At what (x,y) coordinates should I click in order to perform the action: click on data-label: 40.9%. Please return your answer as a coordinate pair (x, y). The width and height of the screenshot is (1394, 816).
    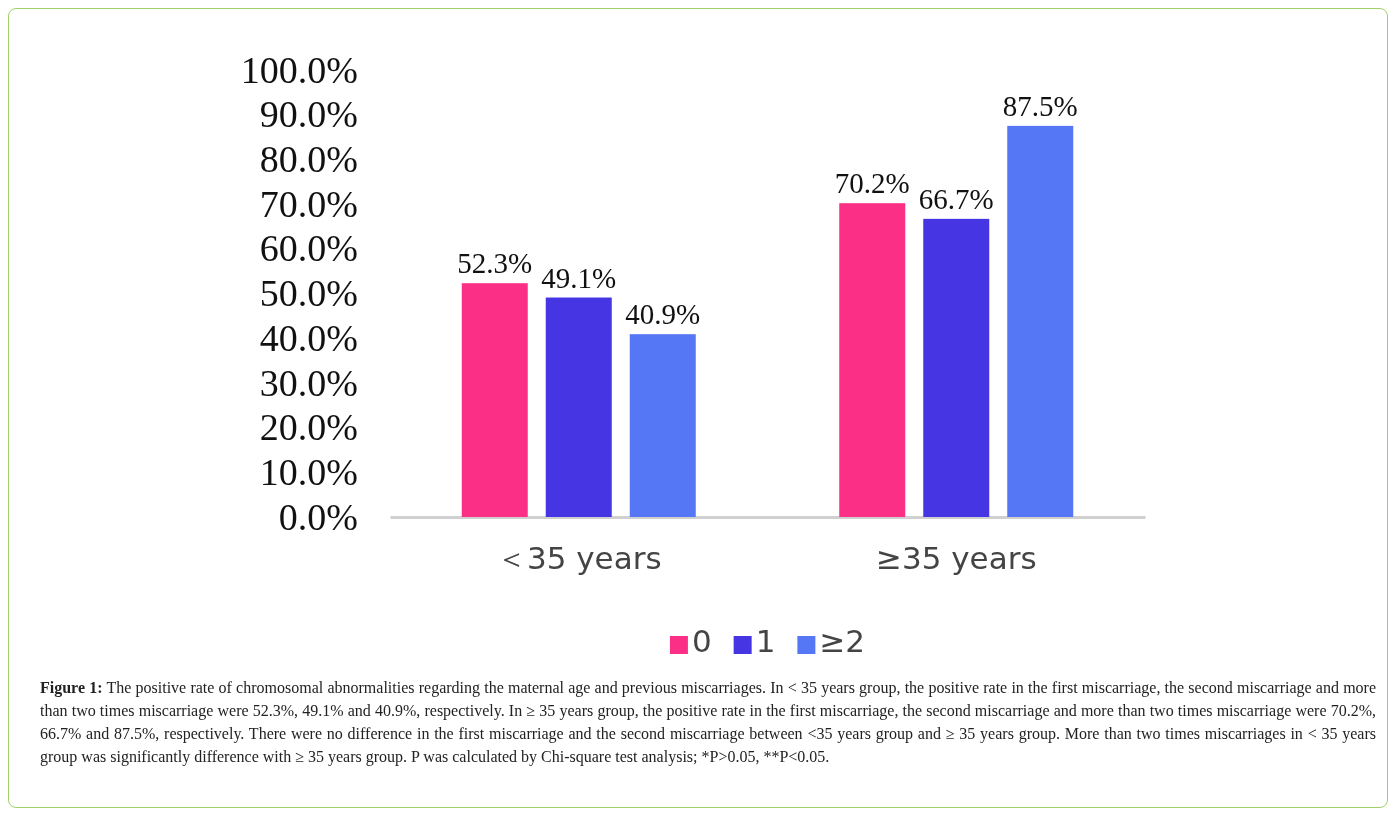
    Looking at the image, I should click on (663, 314).